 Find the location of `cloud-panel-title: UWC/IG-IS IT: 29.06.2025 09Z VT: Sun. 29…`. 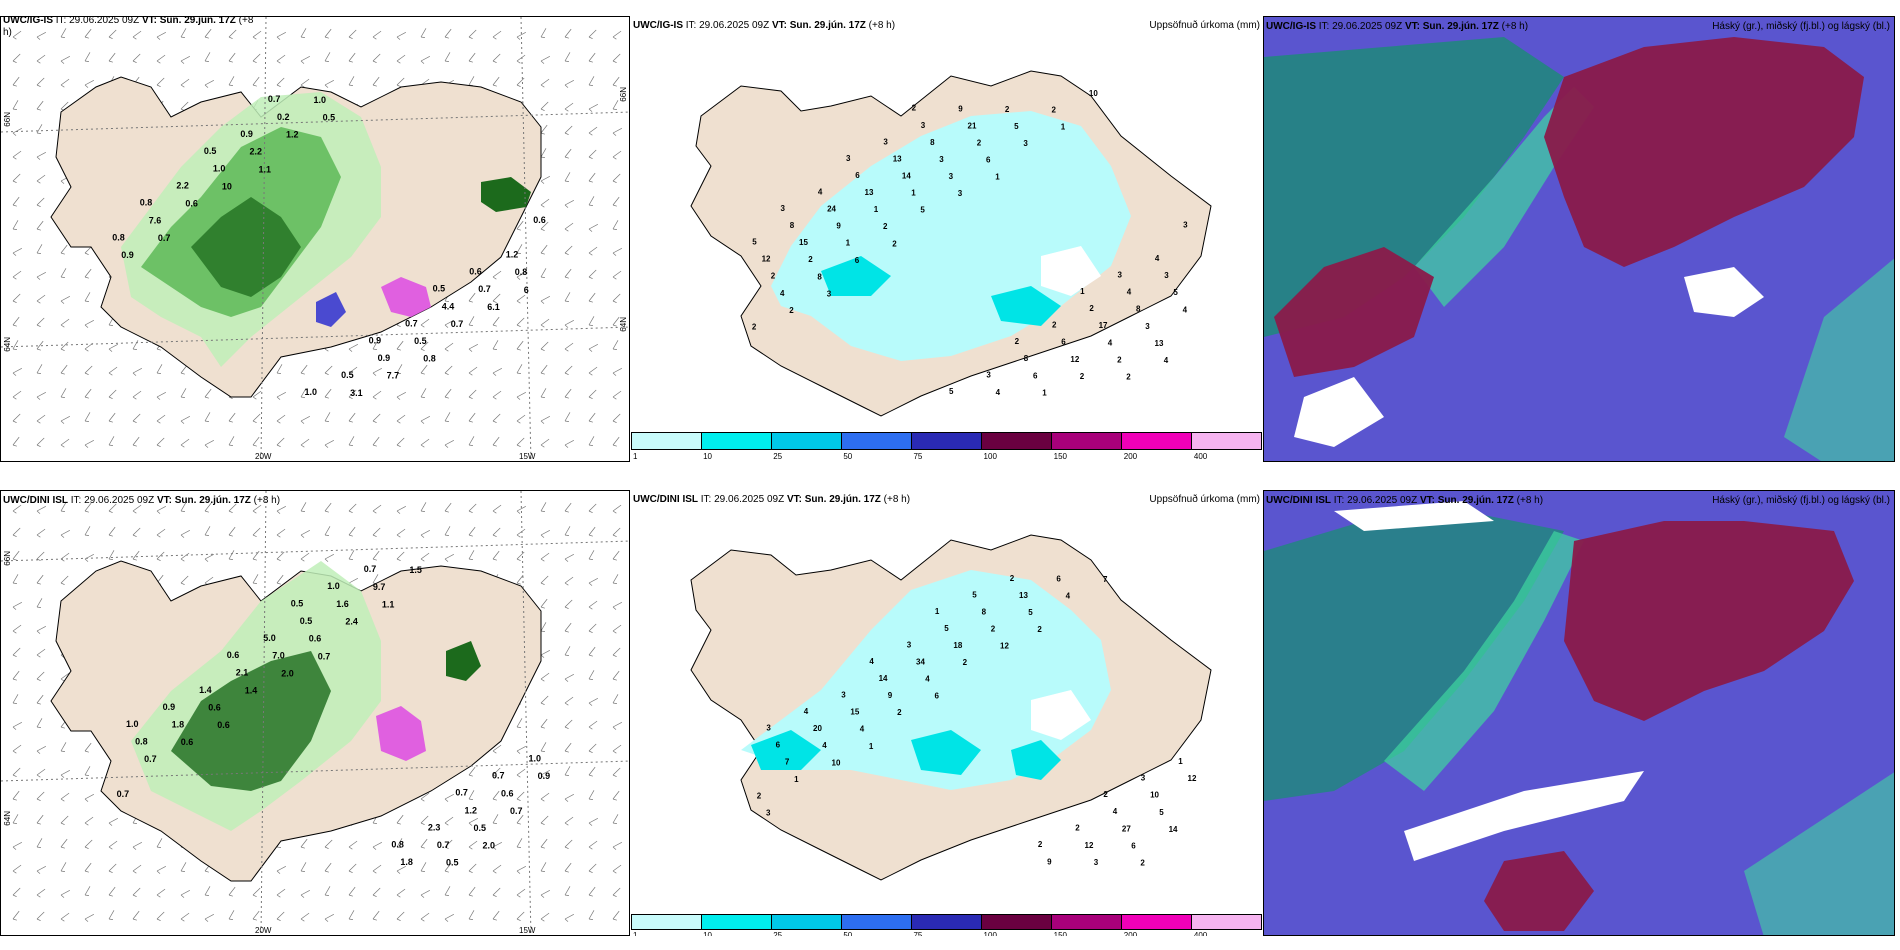

cloud-panel-title: UWC/IG-IS IT: 29.06.2025 09Z VT: Sun. 29… is located at coordinates (1397, 27).